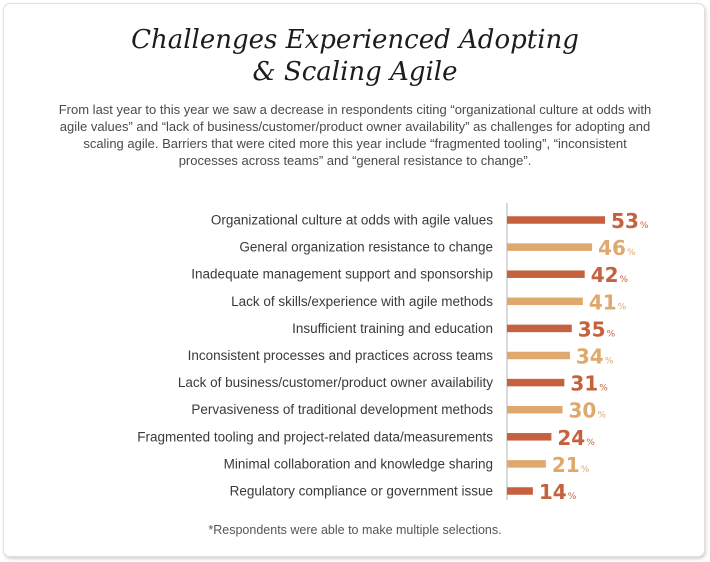 The height and width of the screenshot is (562, 710). Describe the element at coordinates (558, 492) in the screenshot. I see `data-label: 14%` at that location.